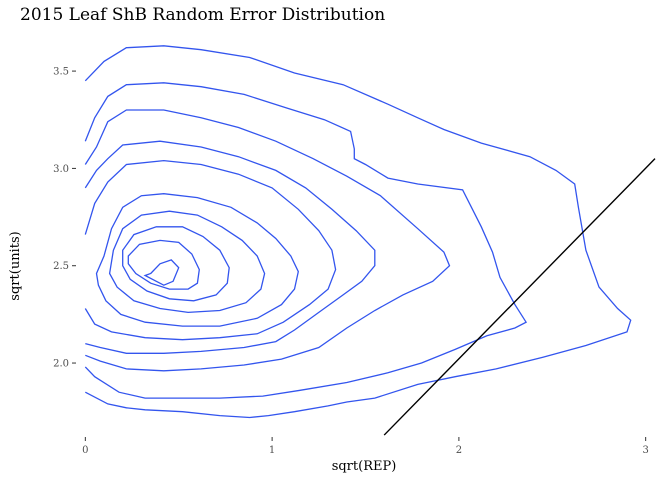 Image resolution: width=672 pixels, height=480 pixels. Describe the element at coordinates (64, 218) in the screenshot. I see `y-axis: 2.0 2.5 3.0 3.5` at that location.